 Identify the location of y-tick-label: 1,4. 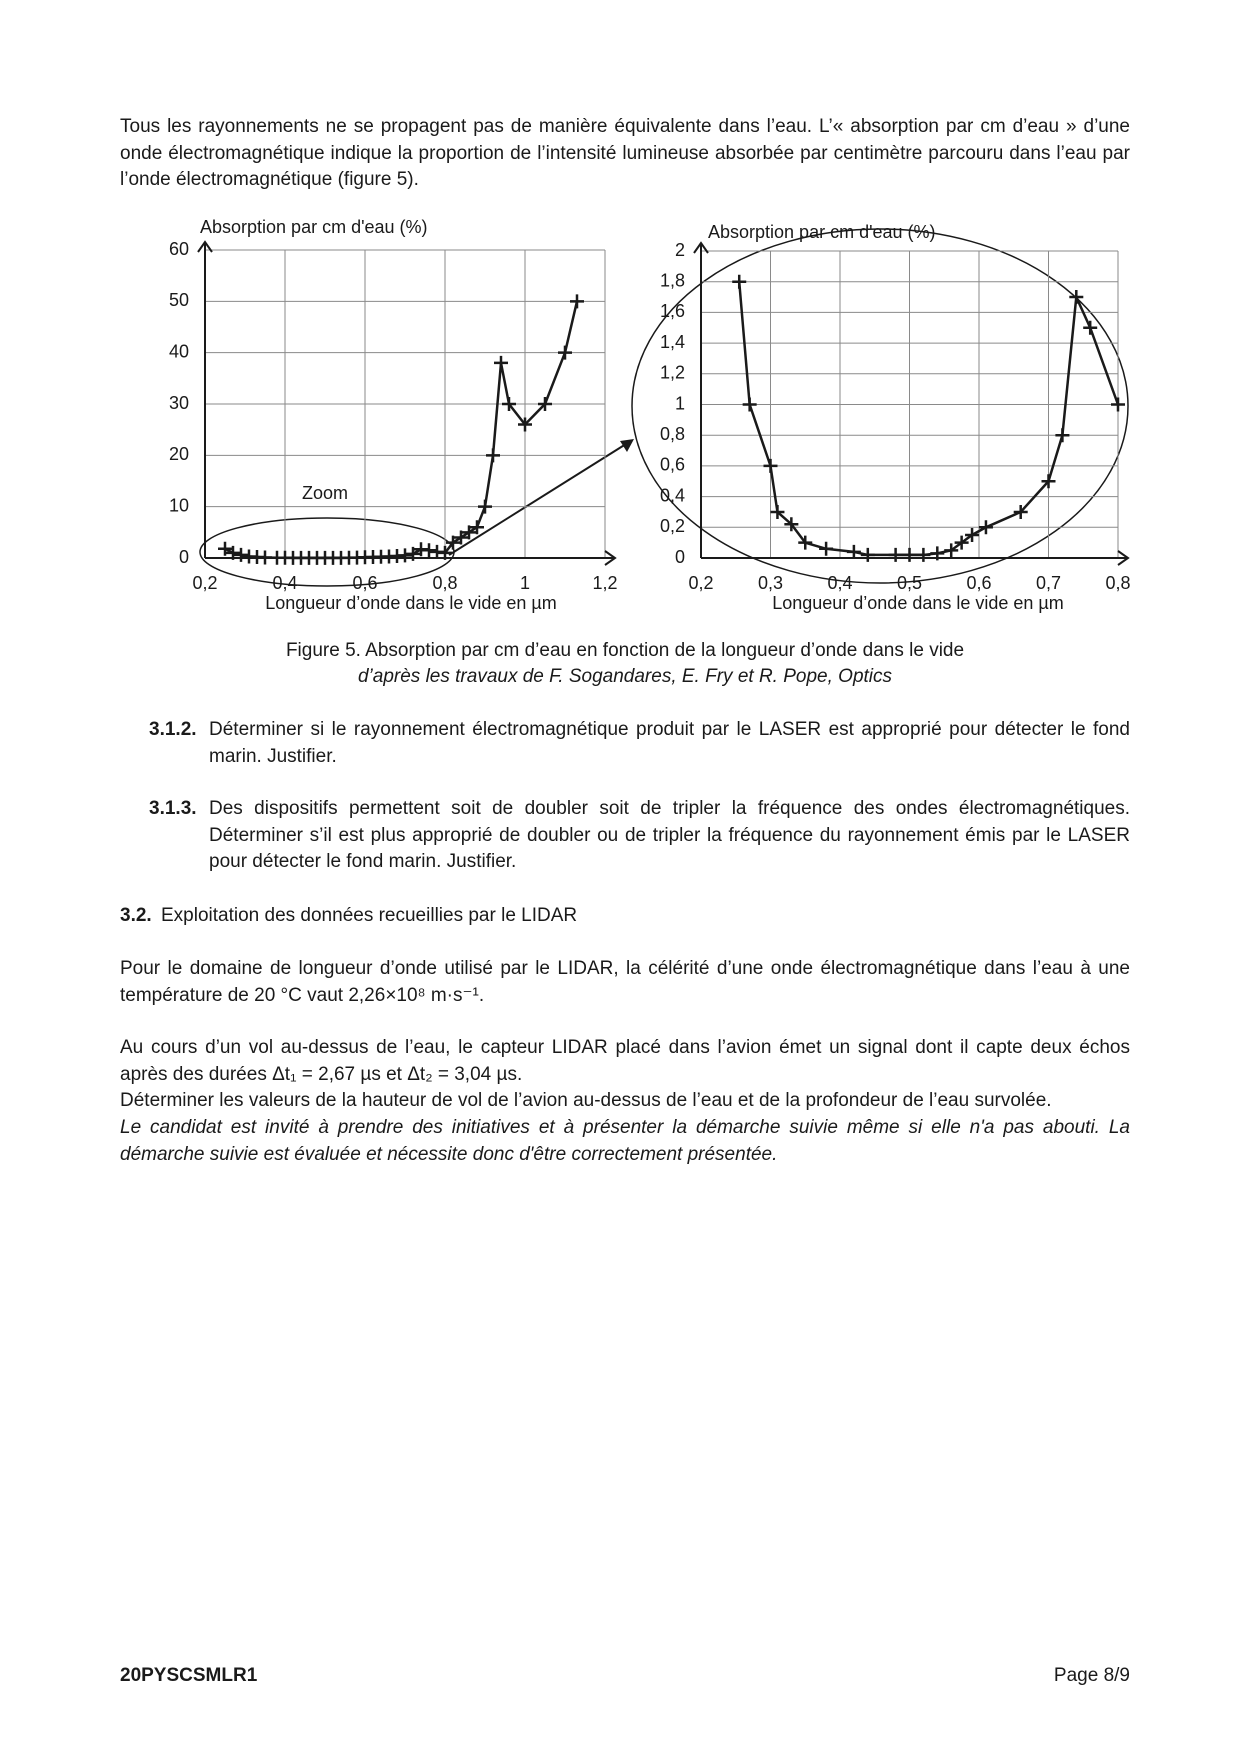
(672, 342).